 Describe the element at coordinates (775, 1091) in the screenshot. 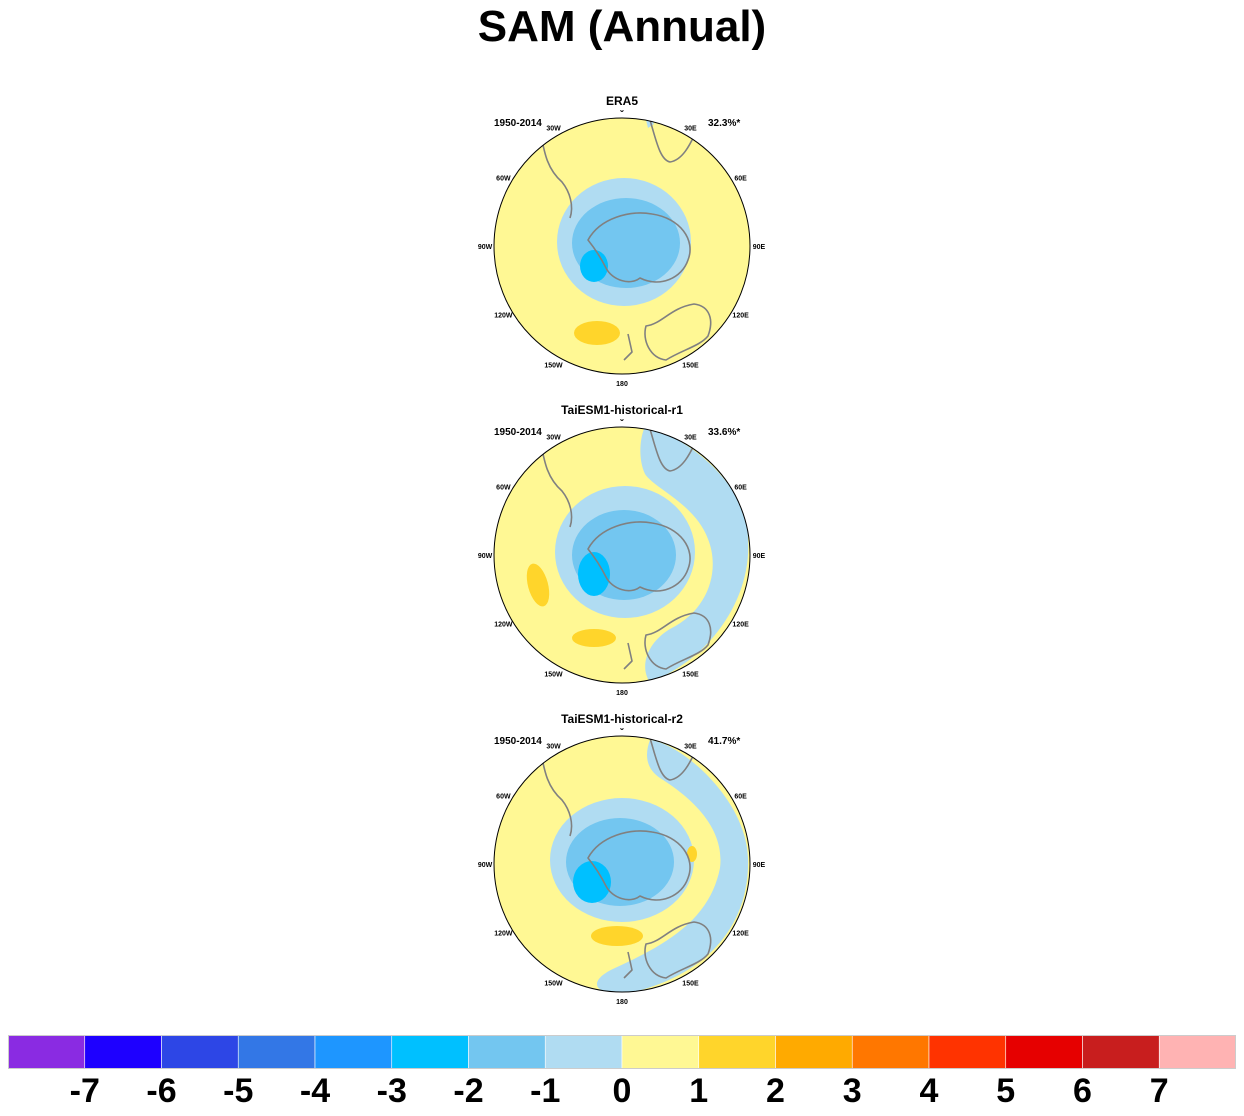

I see `colorbar-tick-label: 2` at that location.